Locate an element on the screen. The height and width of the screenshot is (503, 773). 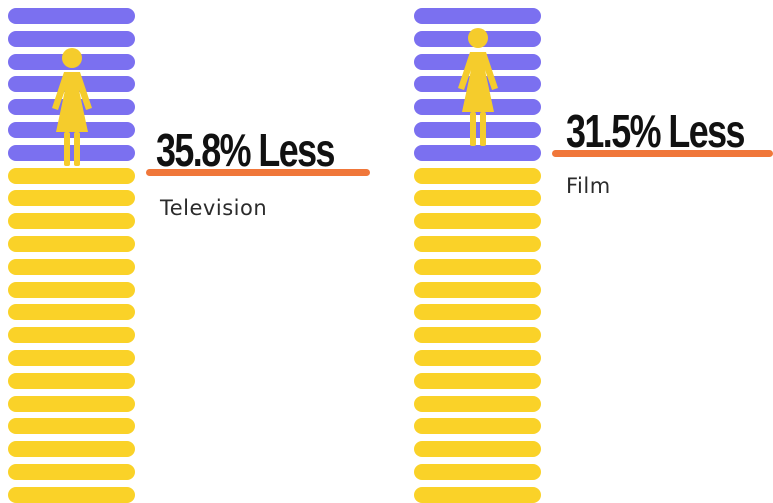
television-underline is located at coordinates (258, 172).